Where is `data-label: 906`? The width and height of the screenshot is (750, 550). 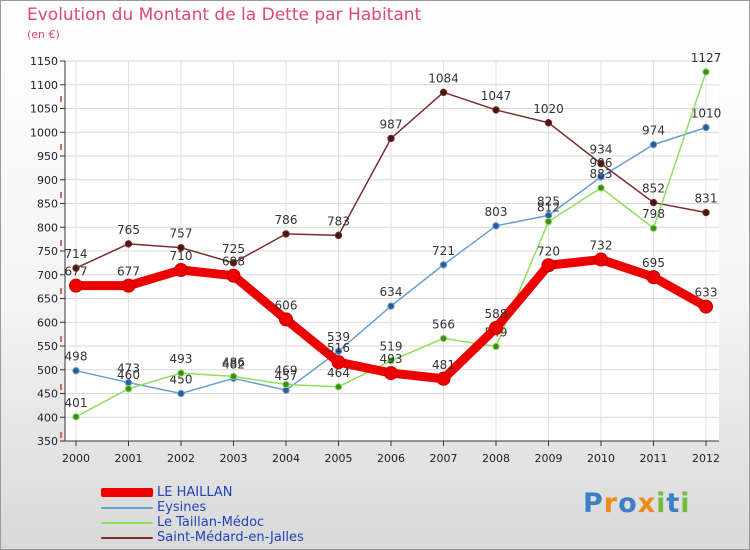 data-label: 906 is located at coordinates (601, 163).